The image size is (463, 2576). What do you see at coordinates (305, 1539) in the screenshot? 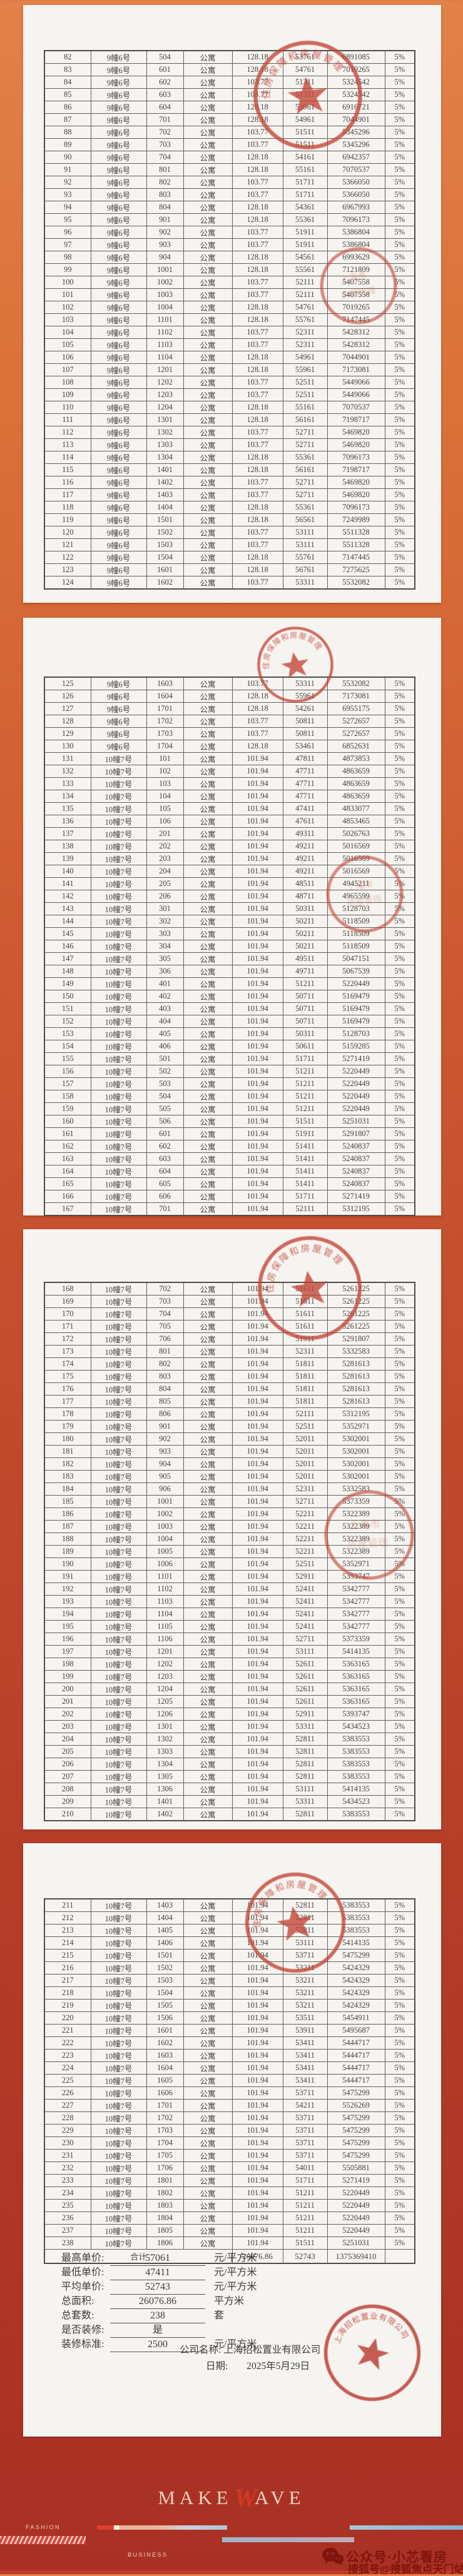
I see `cell-unit-price: 52211` at bounding box center [305, 1539].